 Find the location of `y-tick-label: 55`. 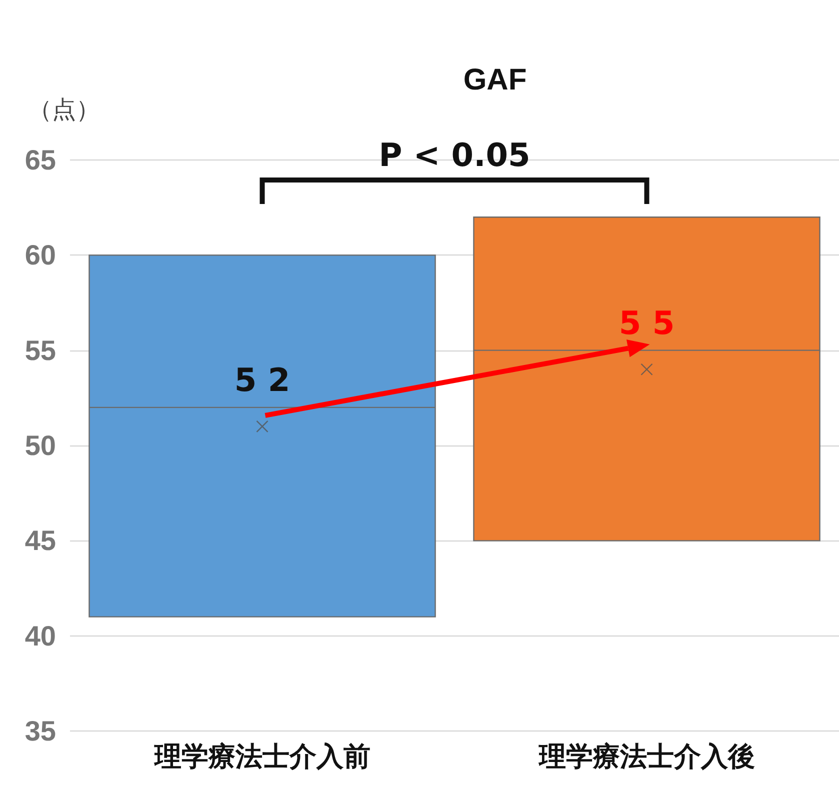

y-tick-label: 55 is located at coordinates (40, 350).